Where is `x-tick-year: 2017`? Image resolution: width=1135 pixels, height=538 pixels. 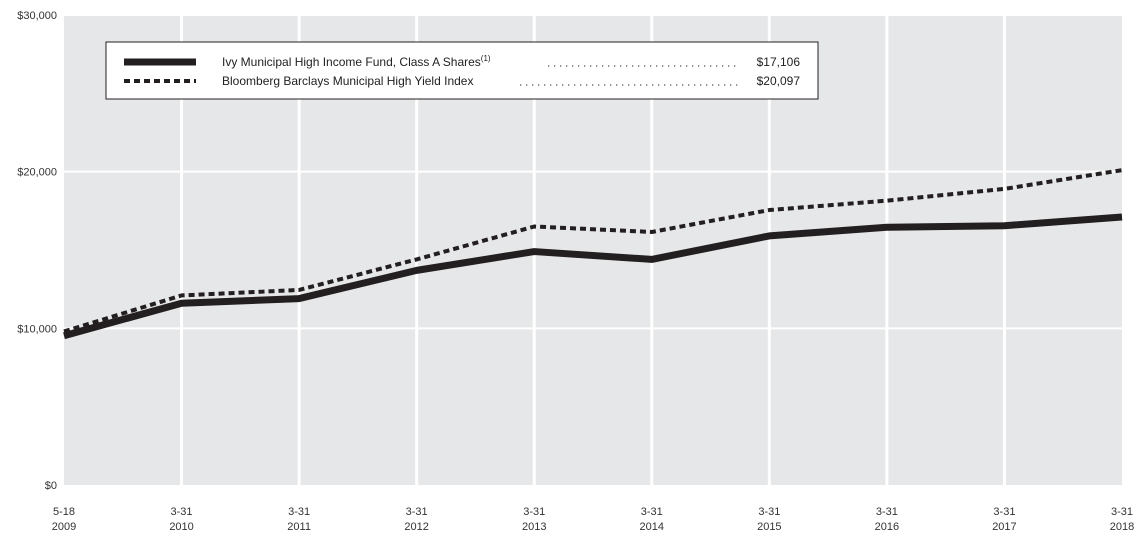
x-tick-year: 2017 is located at coordinates (1004, 527).